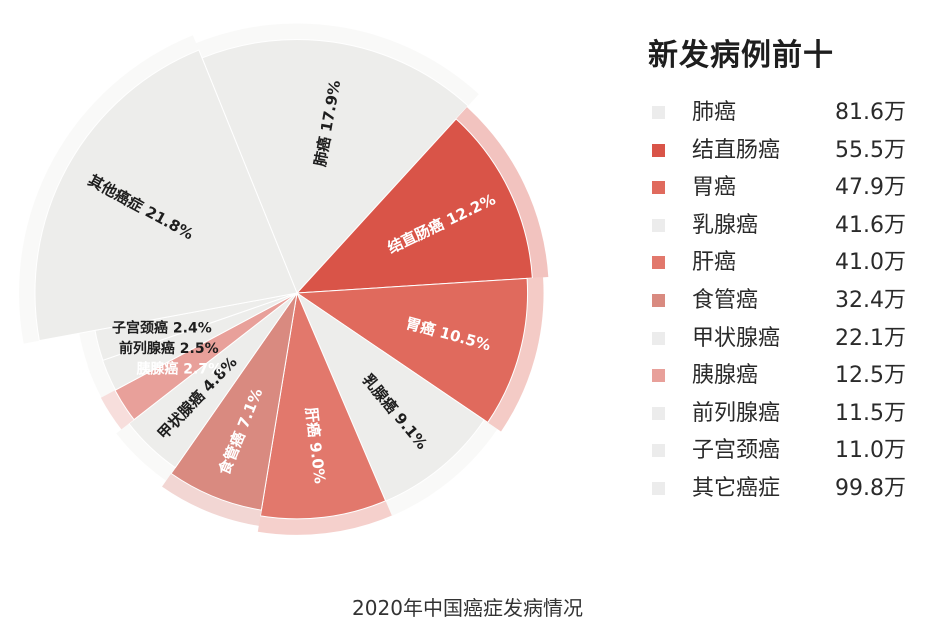  Describe the element at coordinates (780, 228) in the screenshot. I see `legend-item: 乳腺癌 41.6万` at that location.